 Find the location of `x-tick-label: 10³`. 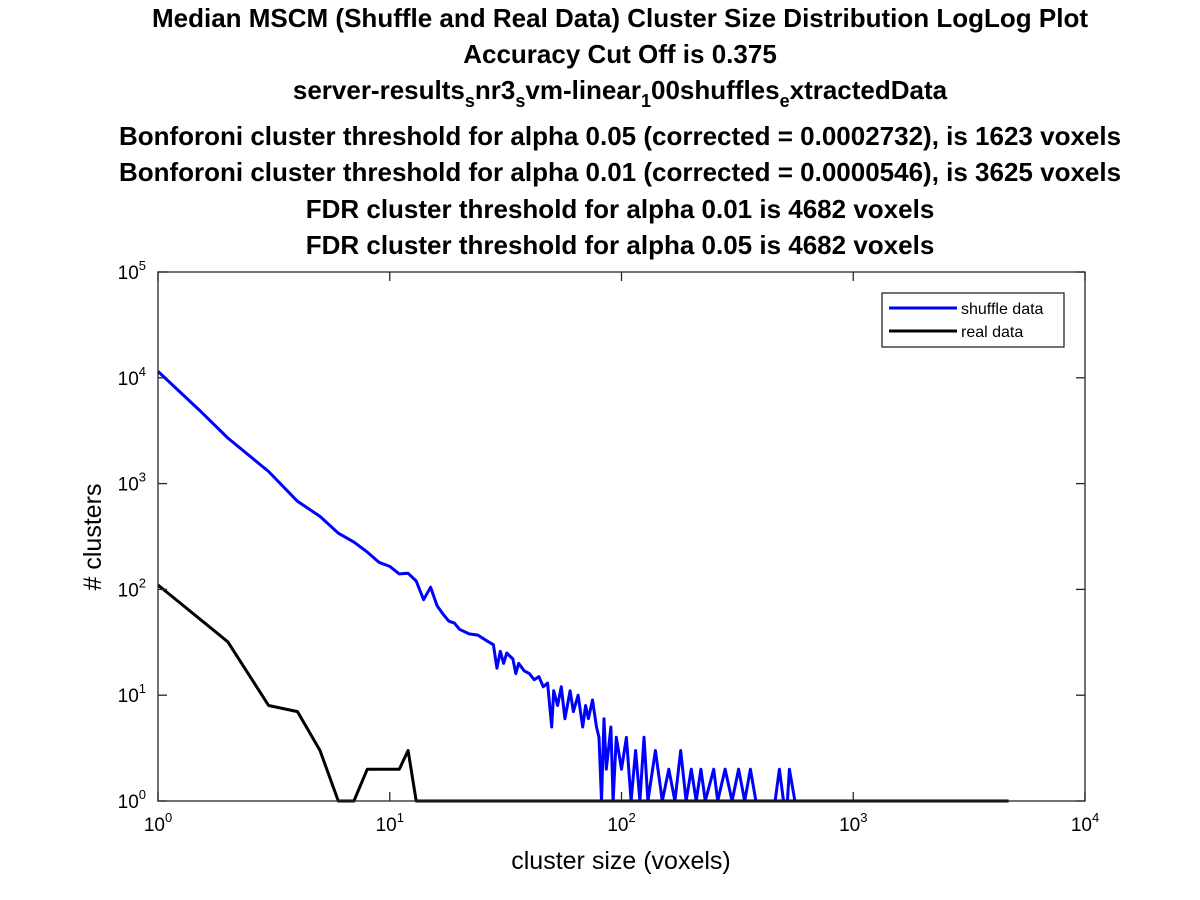

x-tick-label: 10³ is located at coordinates (853, 823).